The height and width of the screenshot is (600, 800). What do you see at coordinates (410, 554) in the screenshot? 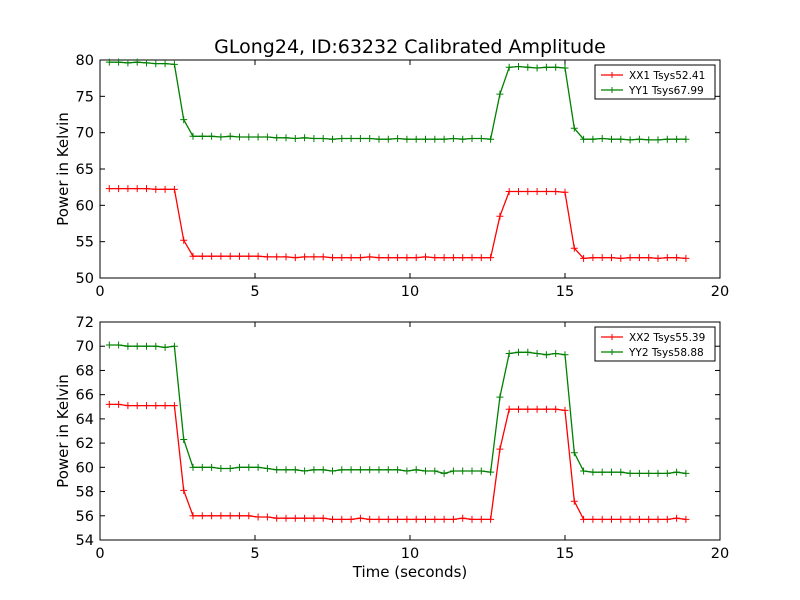
I see `x-tick-label: 10` at bounding box center [410, 554].